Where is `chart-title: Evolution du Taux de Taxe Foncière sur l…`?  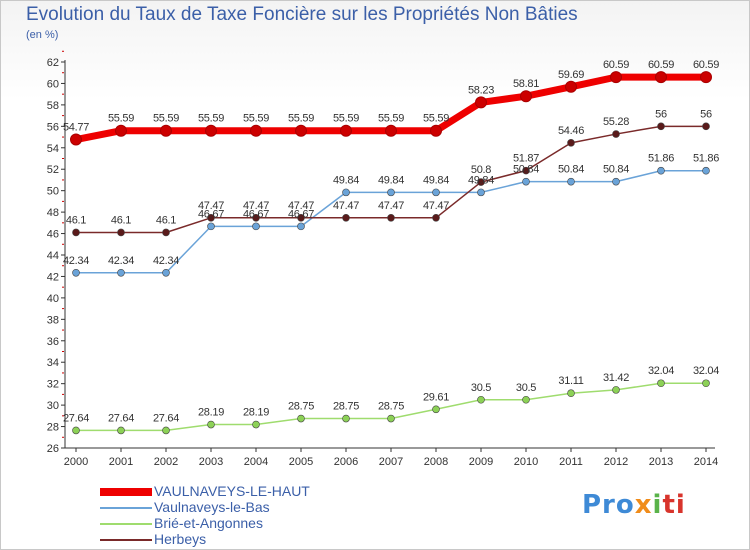
chart-title: Evolution du Taux de Taxe Foncière sur l… is located at coordinates (302, 14).